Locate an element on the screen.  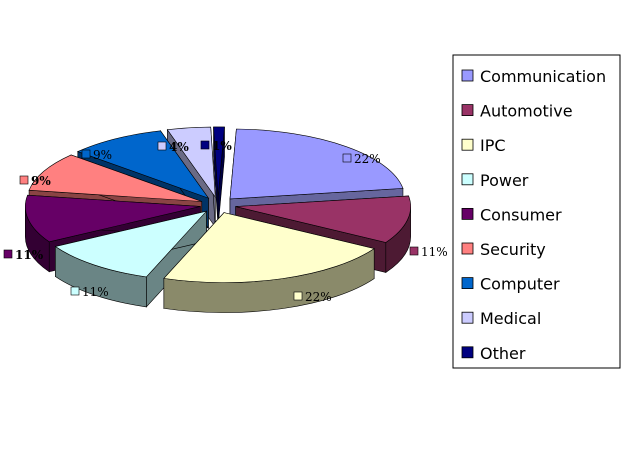
legend-label: Other is located at coordinates (503, 353).